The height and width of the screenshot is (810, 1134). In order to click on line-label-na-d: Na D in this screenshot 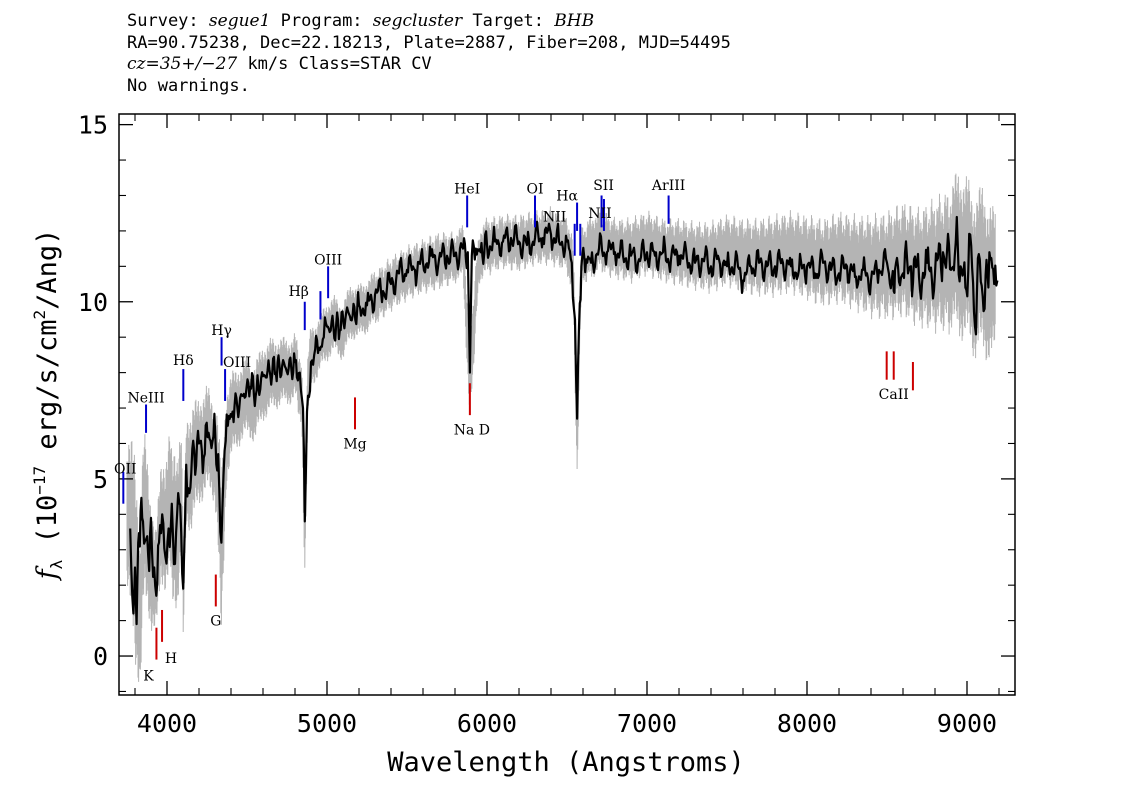, I will do `click(472, 430)`.